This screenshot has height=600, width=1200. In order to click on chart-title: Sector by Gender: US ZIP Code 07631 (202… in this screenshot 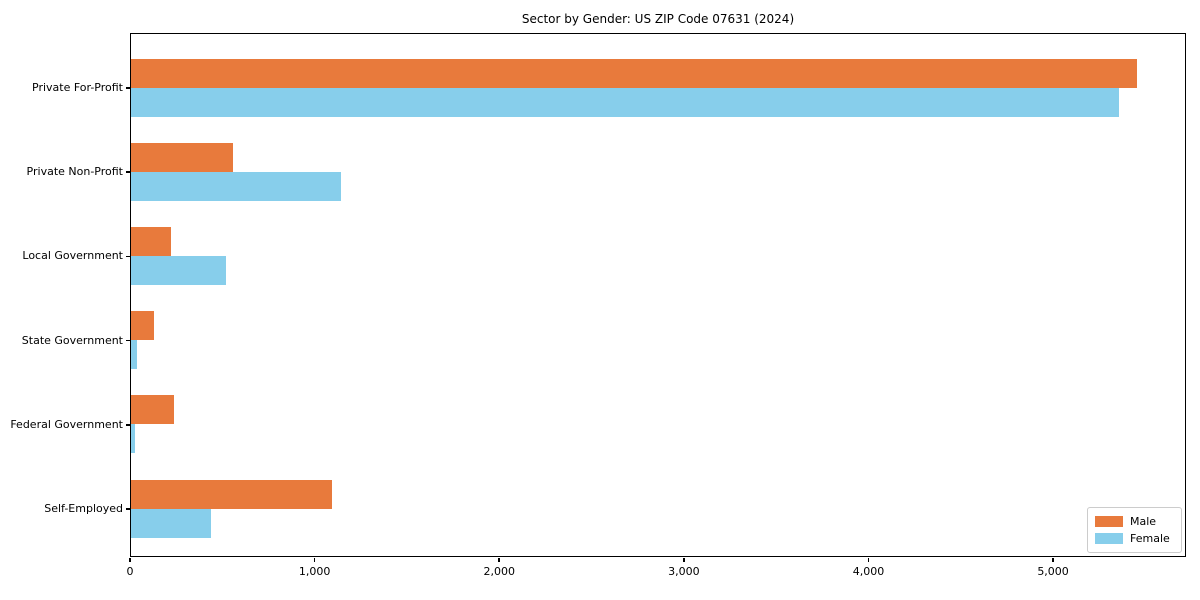, I will do `click(658, 19)`.